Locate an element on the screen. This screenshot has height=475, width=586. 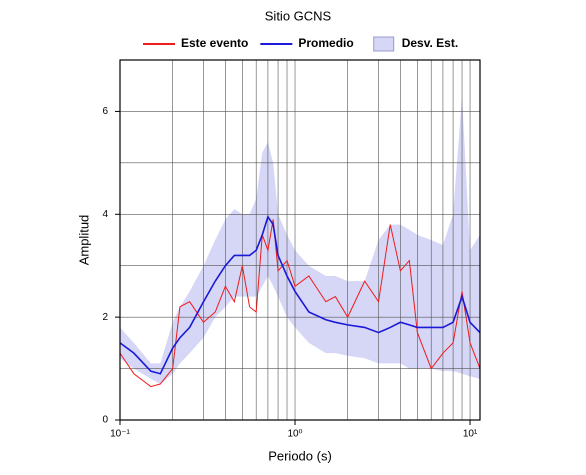
y-tick-label: 2 is located at coordinates (105, 317).